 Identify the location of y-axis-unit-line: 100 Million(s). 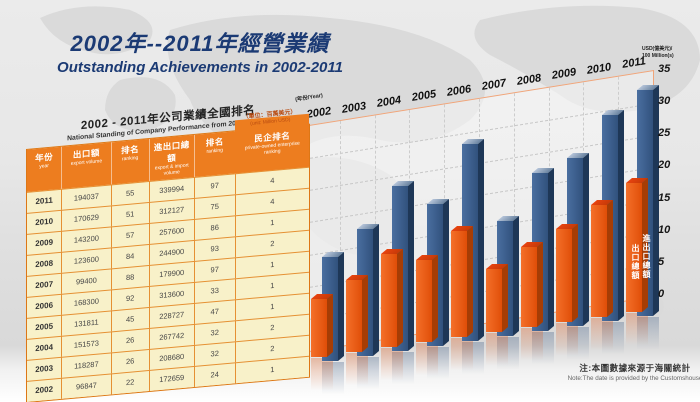
(658, 55).